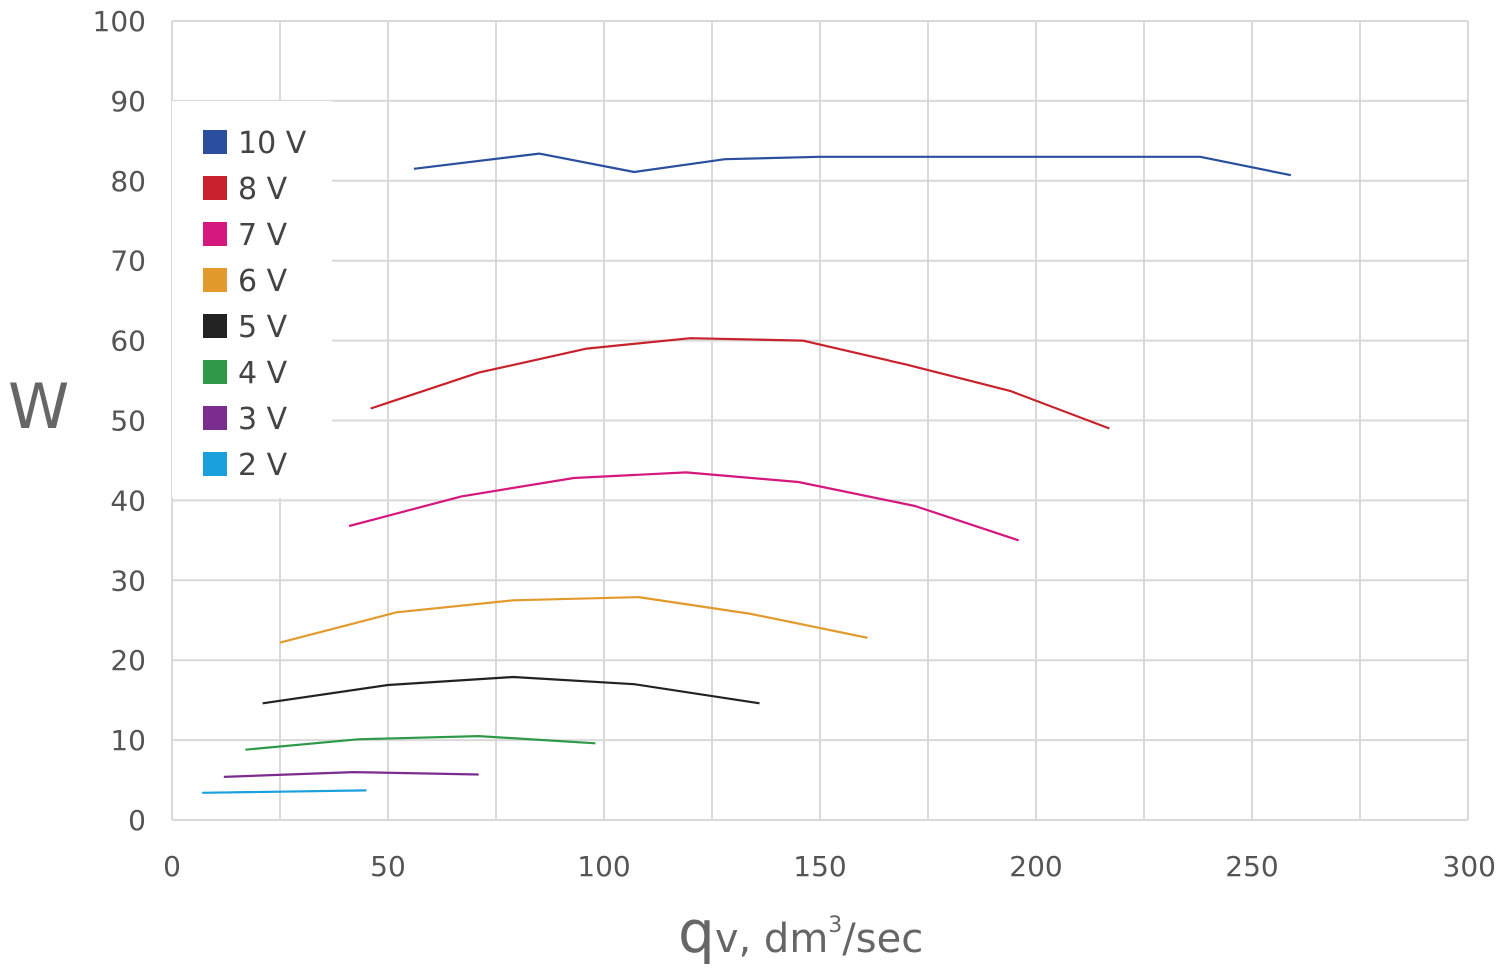  I want to click on y-tick-label: 50, so click(128, 421).